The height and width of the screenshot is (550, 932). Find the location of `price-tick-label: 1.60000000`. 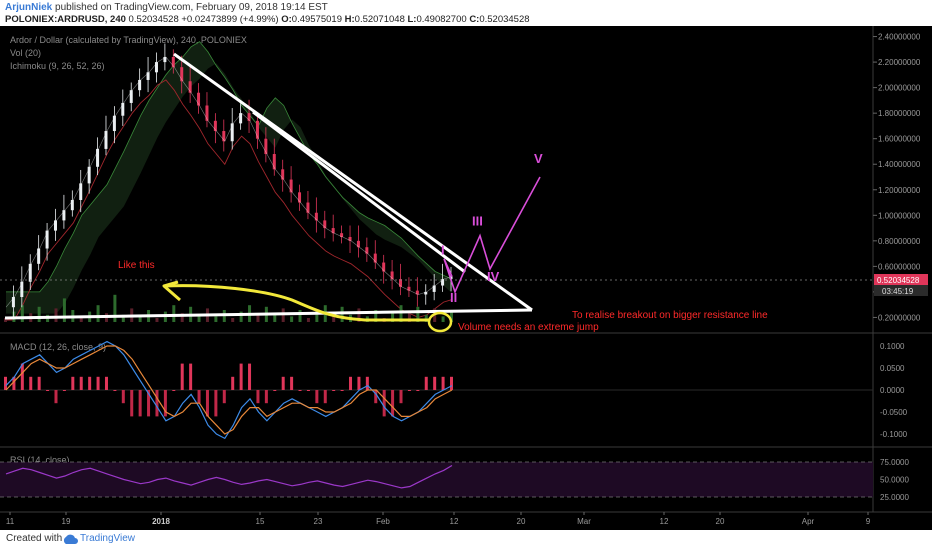

price-tick-label: 1.60000000 is located at coordinates (899, 139).